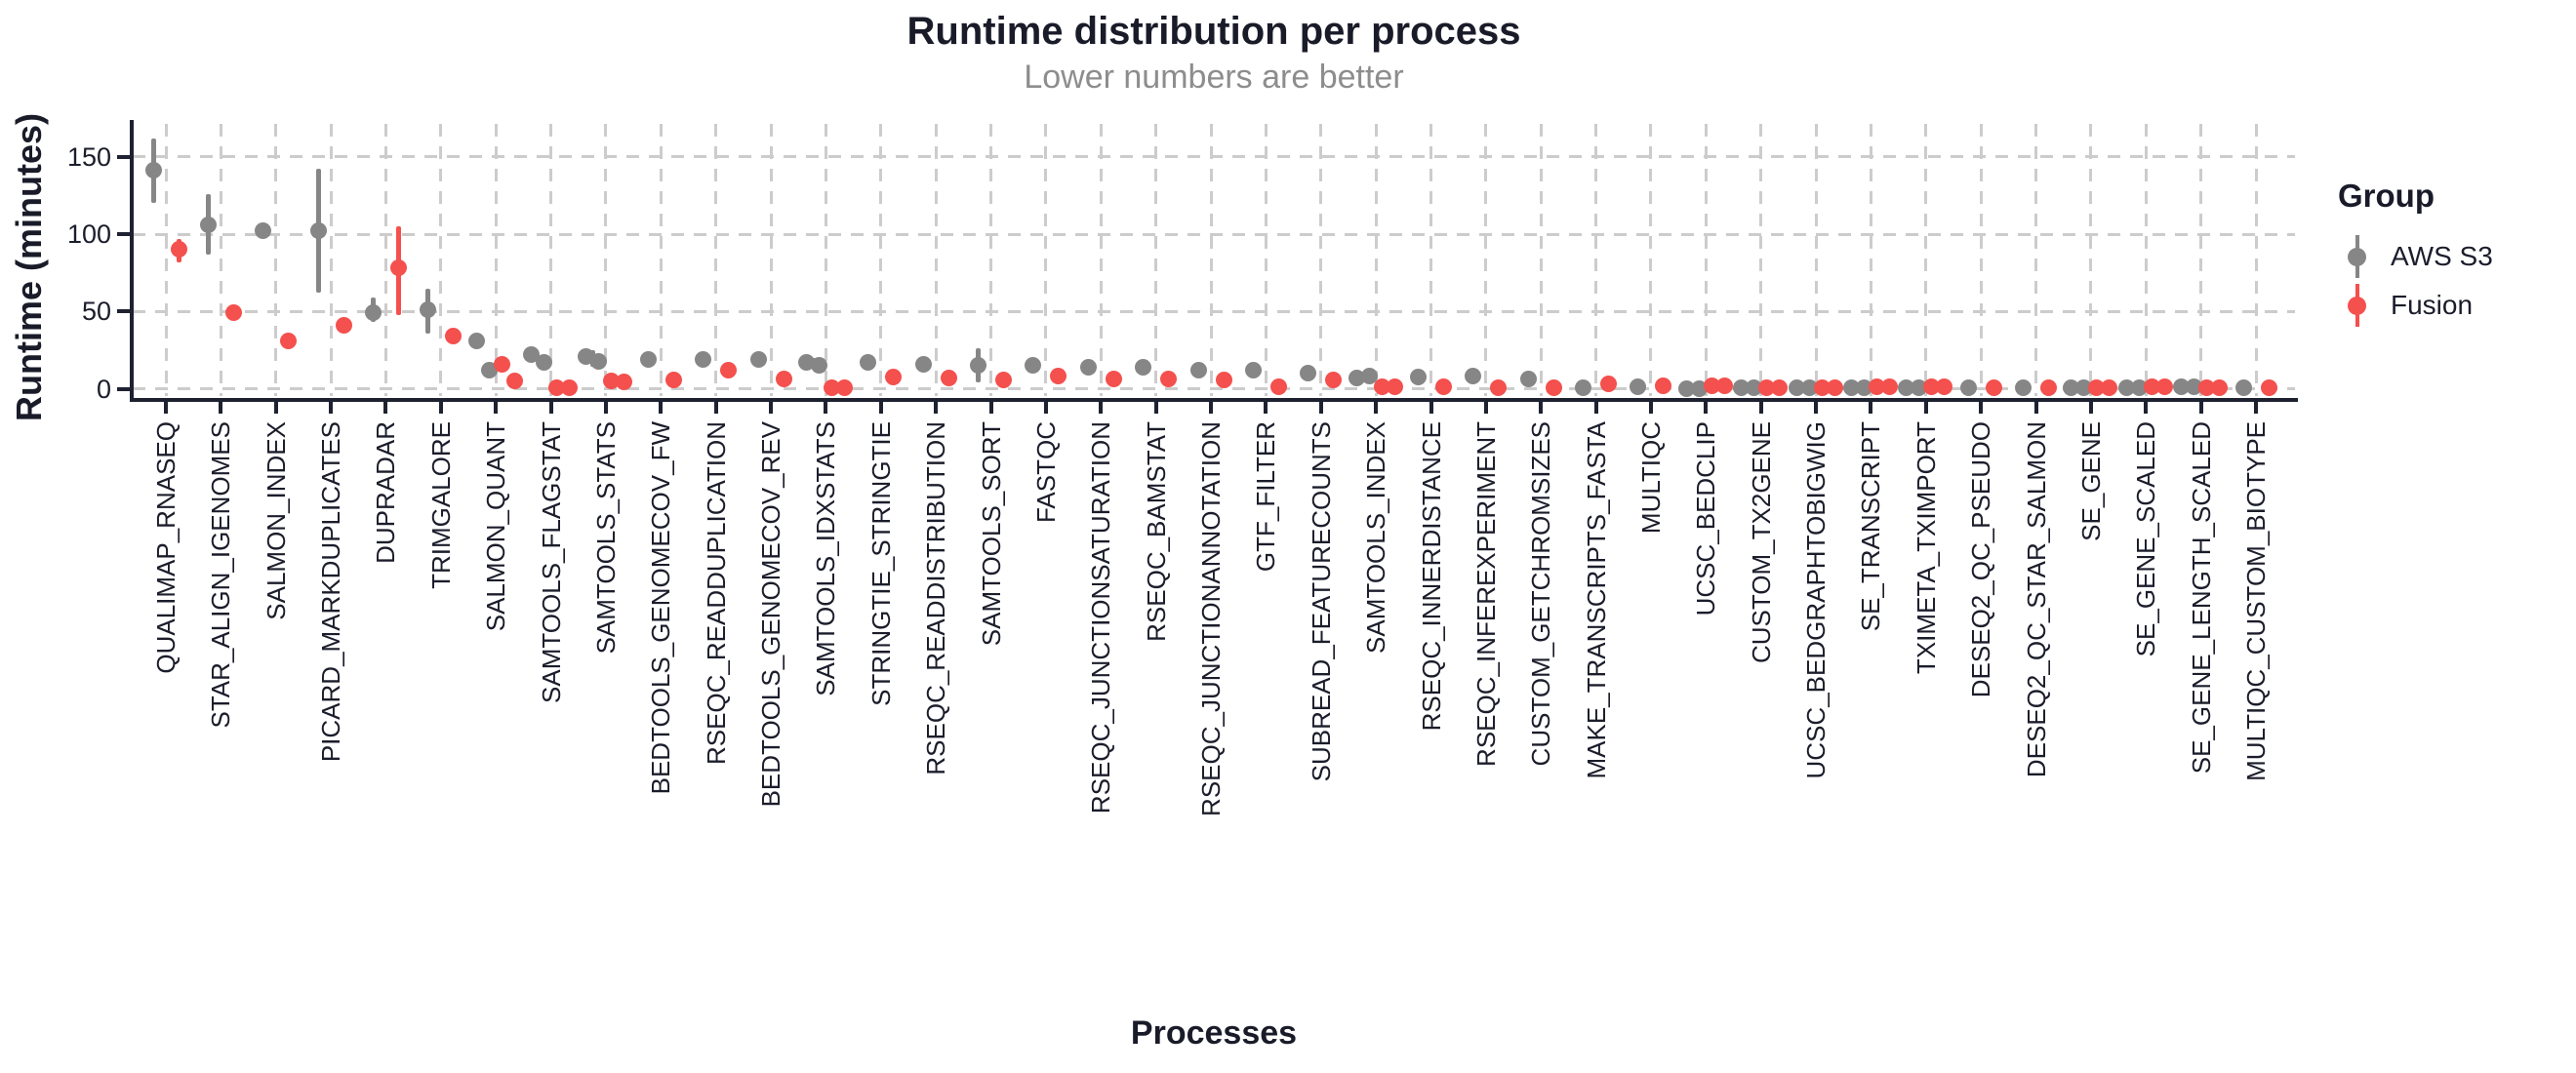 This screenshot has height=1073, width=2576. Describe the element at coordinates (276, 520) in the screenshot. I see `x-tick-label: SALMON_INDEX` at that location.